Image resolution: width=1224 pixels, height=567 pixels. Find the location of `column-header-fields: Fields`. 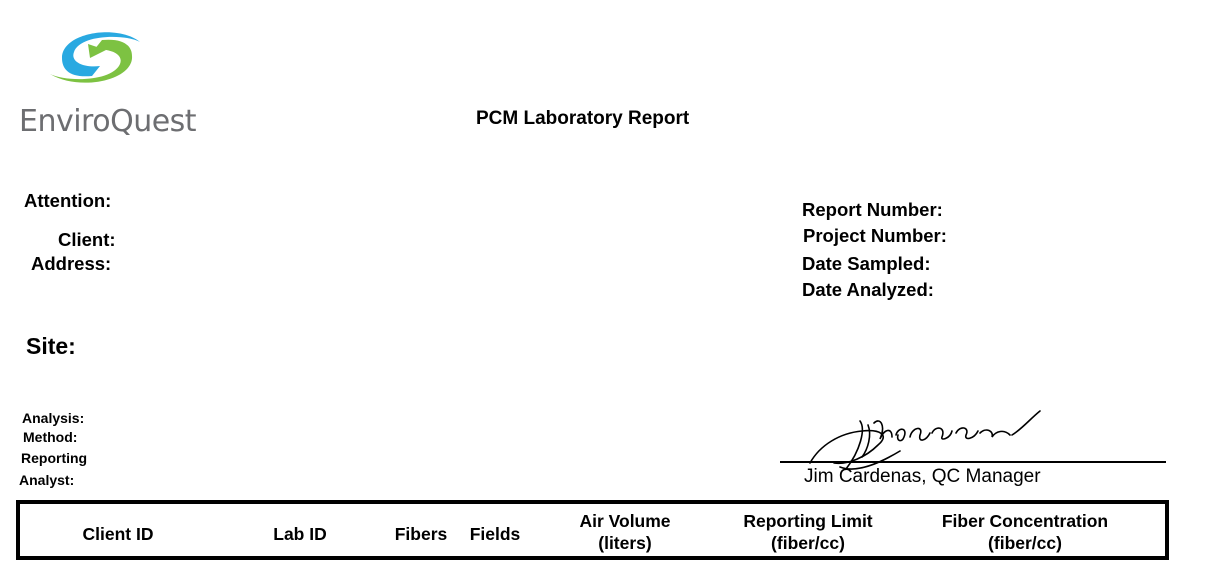

column-header-fields: Fields is located at coordinates (495, 534).